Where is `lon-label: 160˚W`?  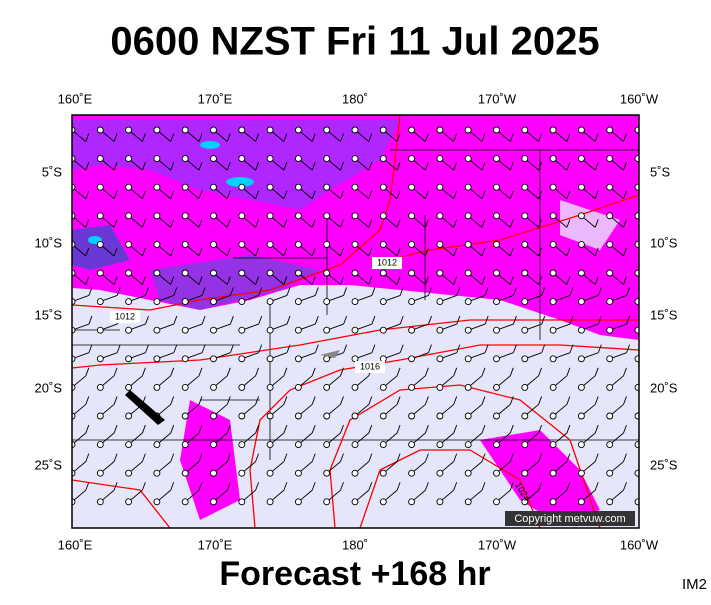
lon-label: 160˚W is located at coordinates (639, 544).